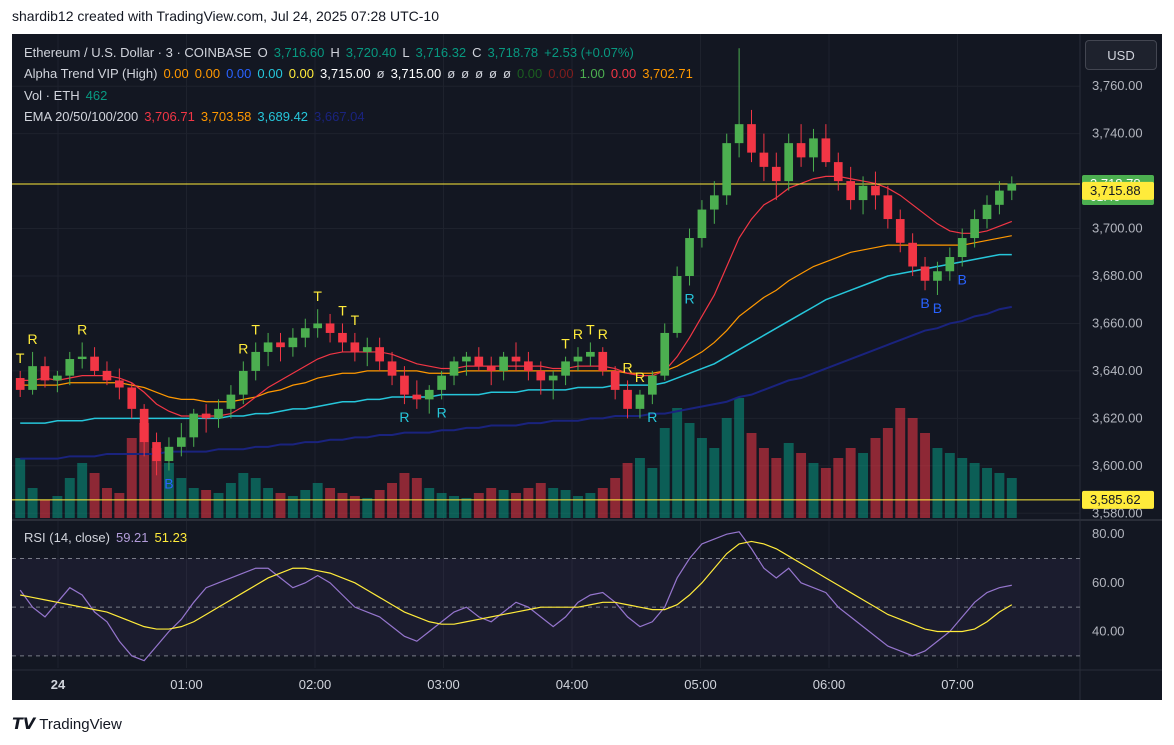  I want to click on footer-brand: 𝙏𝙑 TradingView, so click(67, 724).